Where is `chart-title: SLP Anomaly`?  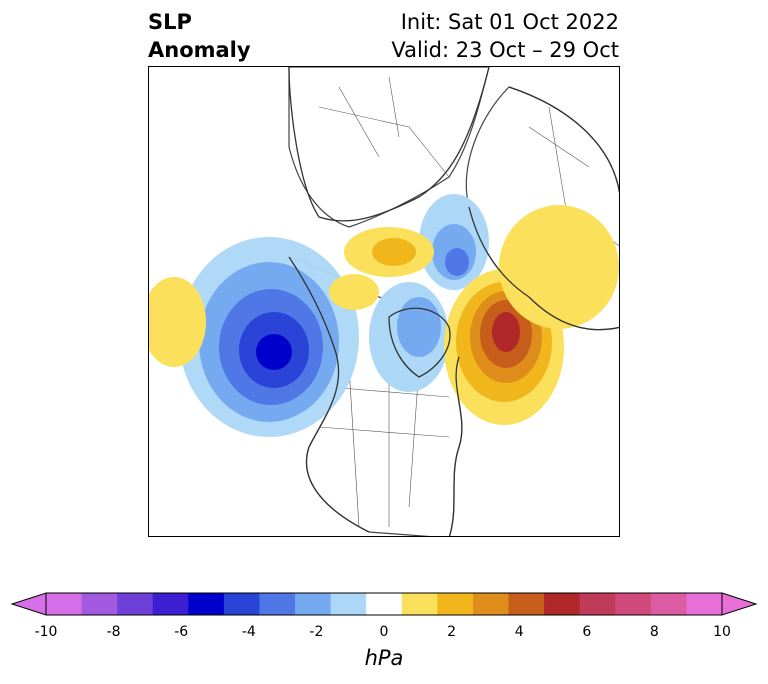 chart-title: SLP Anomaly is located at coordinates (199, 36).